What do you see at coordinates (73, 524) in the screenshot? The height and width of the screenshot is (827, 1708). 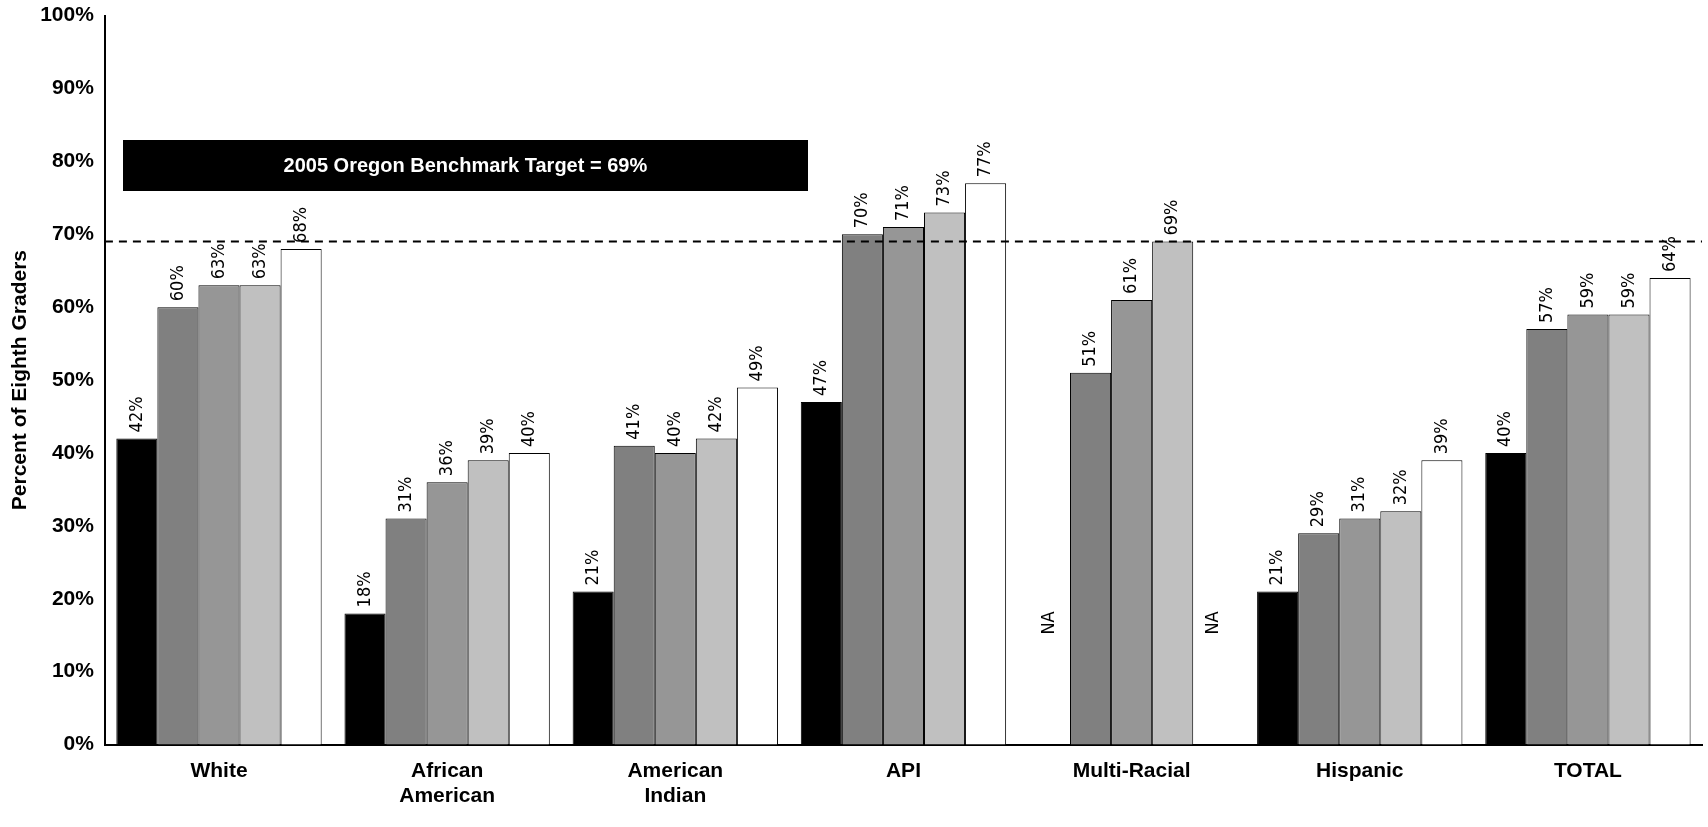 I see `y-tick-label: 30%` at bounding box center [73, 524].